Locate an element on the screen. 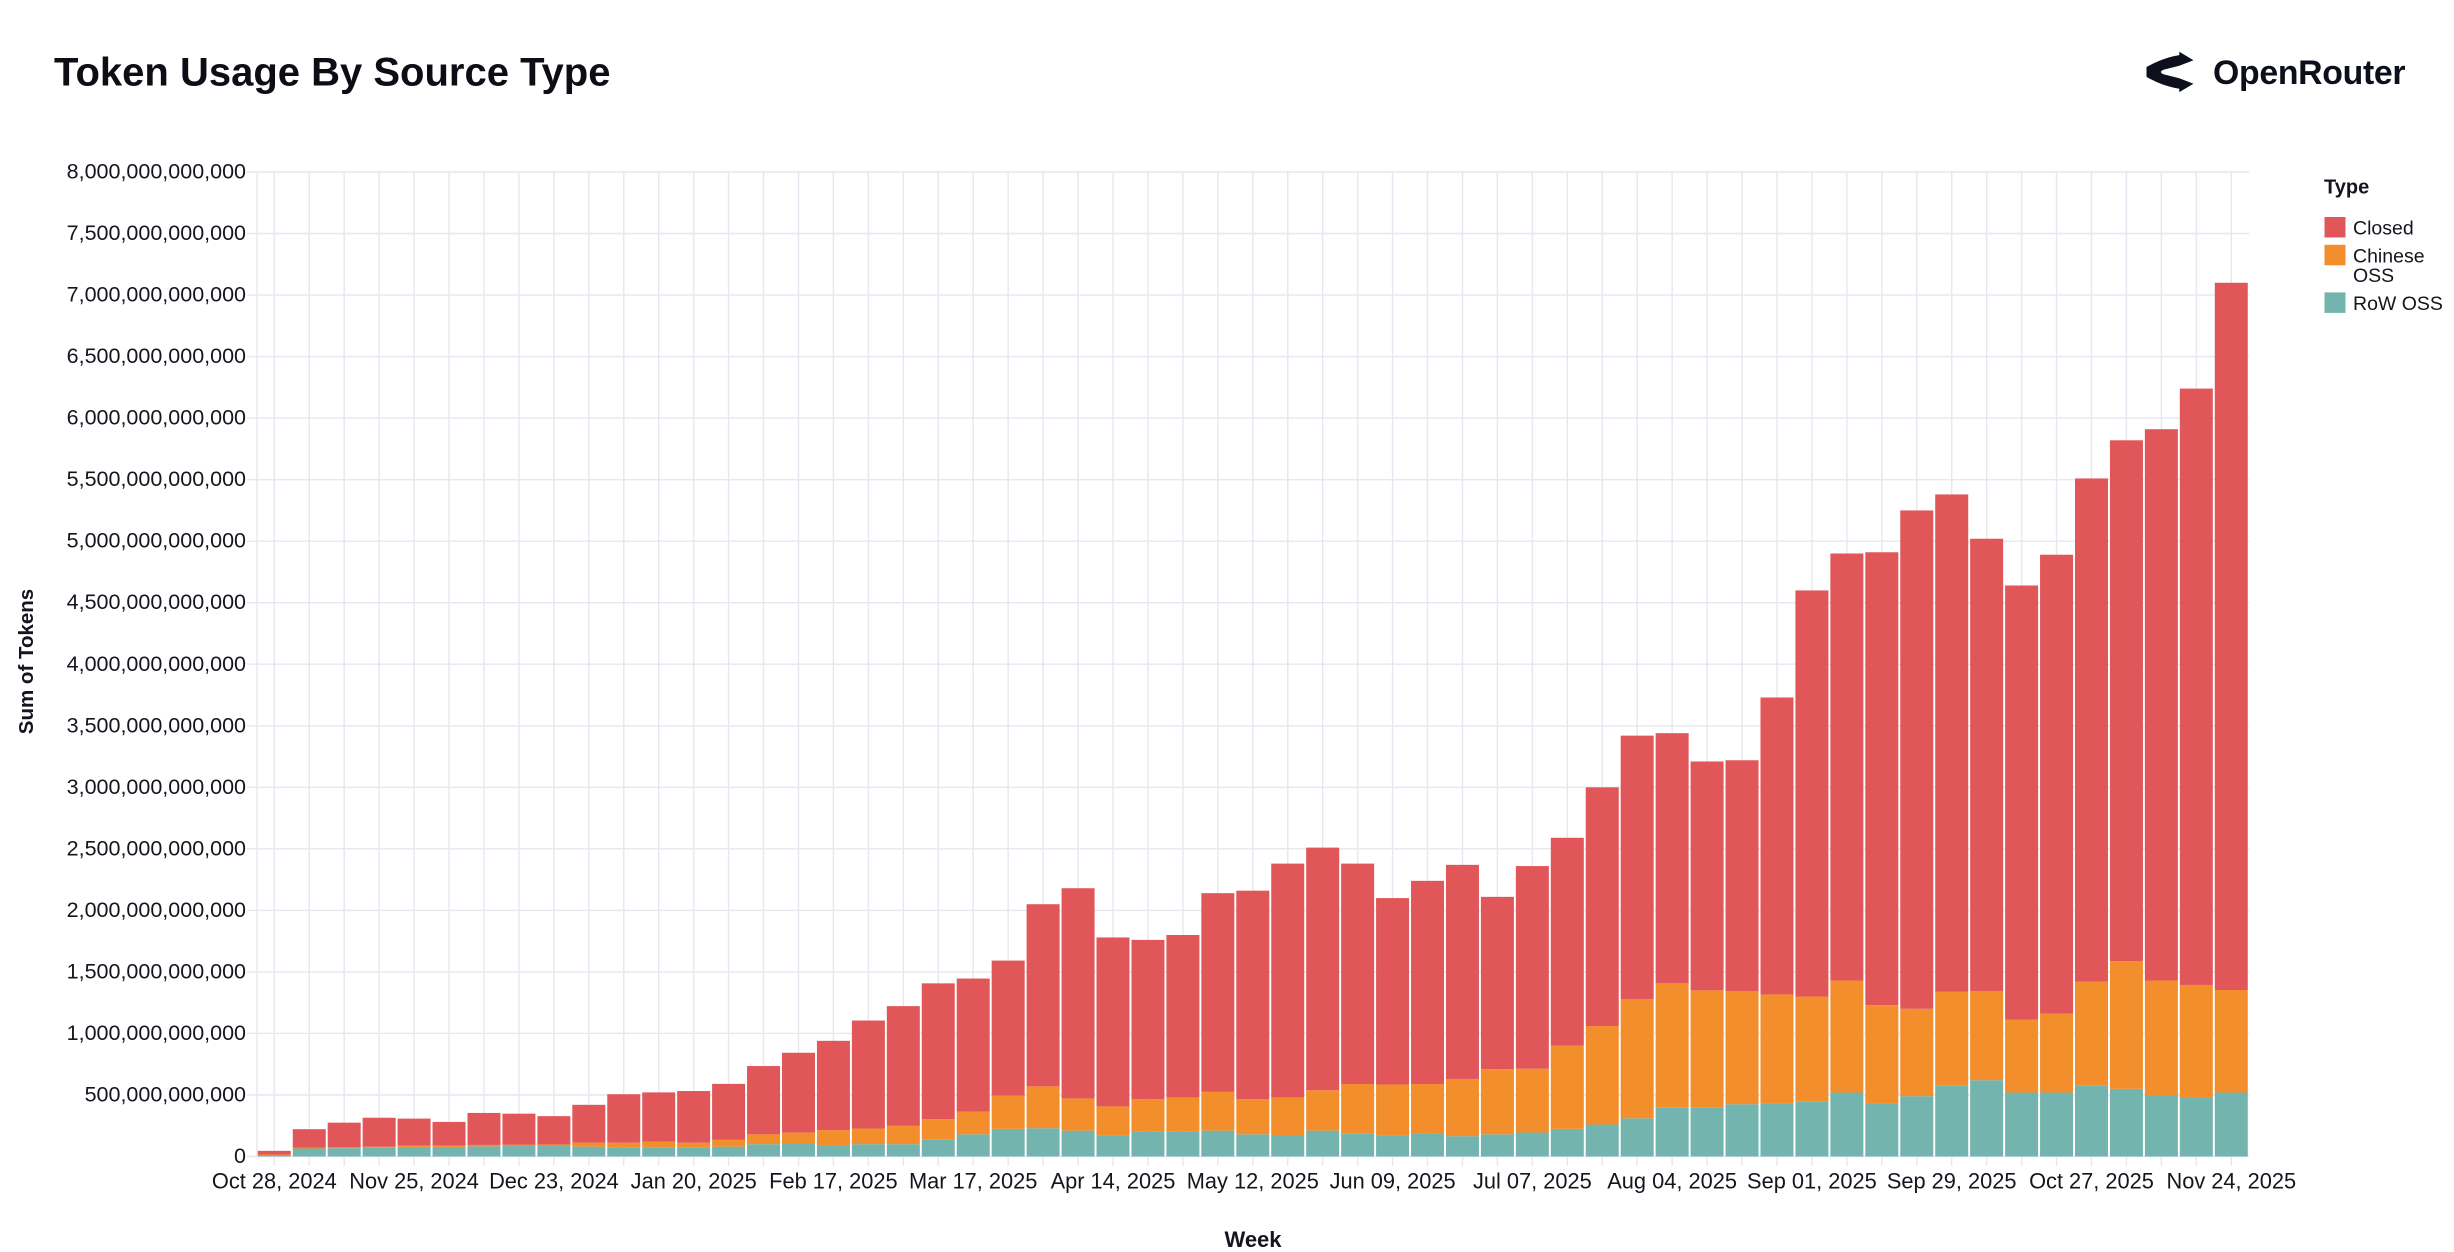  svg-text: 7,500,000,000,000 is located at coordinates (156, 233).